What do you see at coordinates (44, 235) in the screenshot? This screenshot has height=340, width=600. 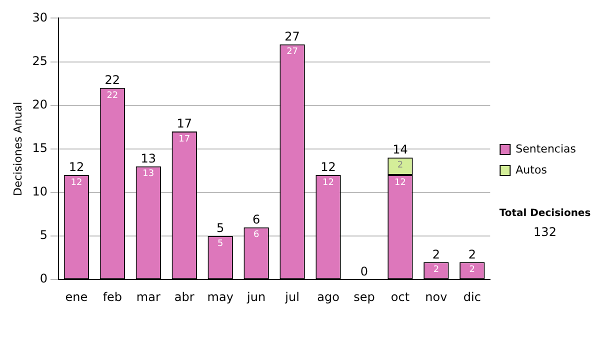 I see `y-tick-label: 5` at bounding box center [44, 235].